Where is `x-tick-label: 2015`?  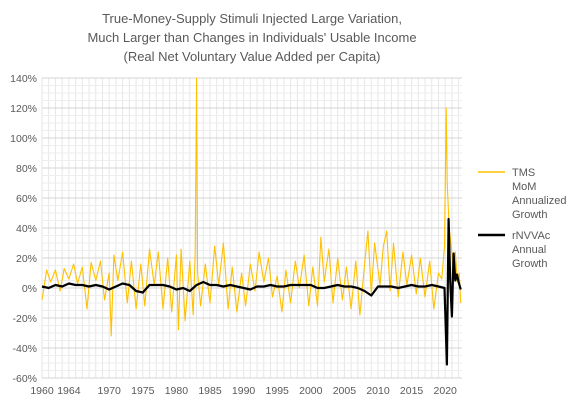
x-tick-label: 2015 is located at coordinates (412, 391).